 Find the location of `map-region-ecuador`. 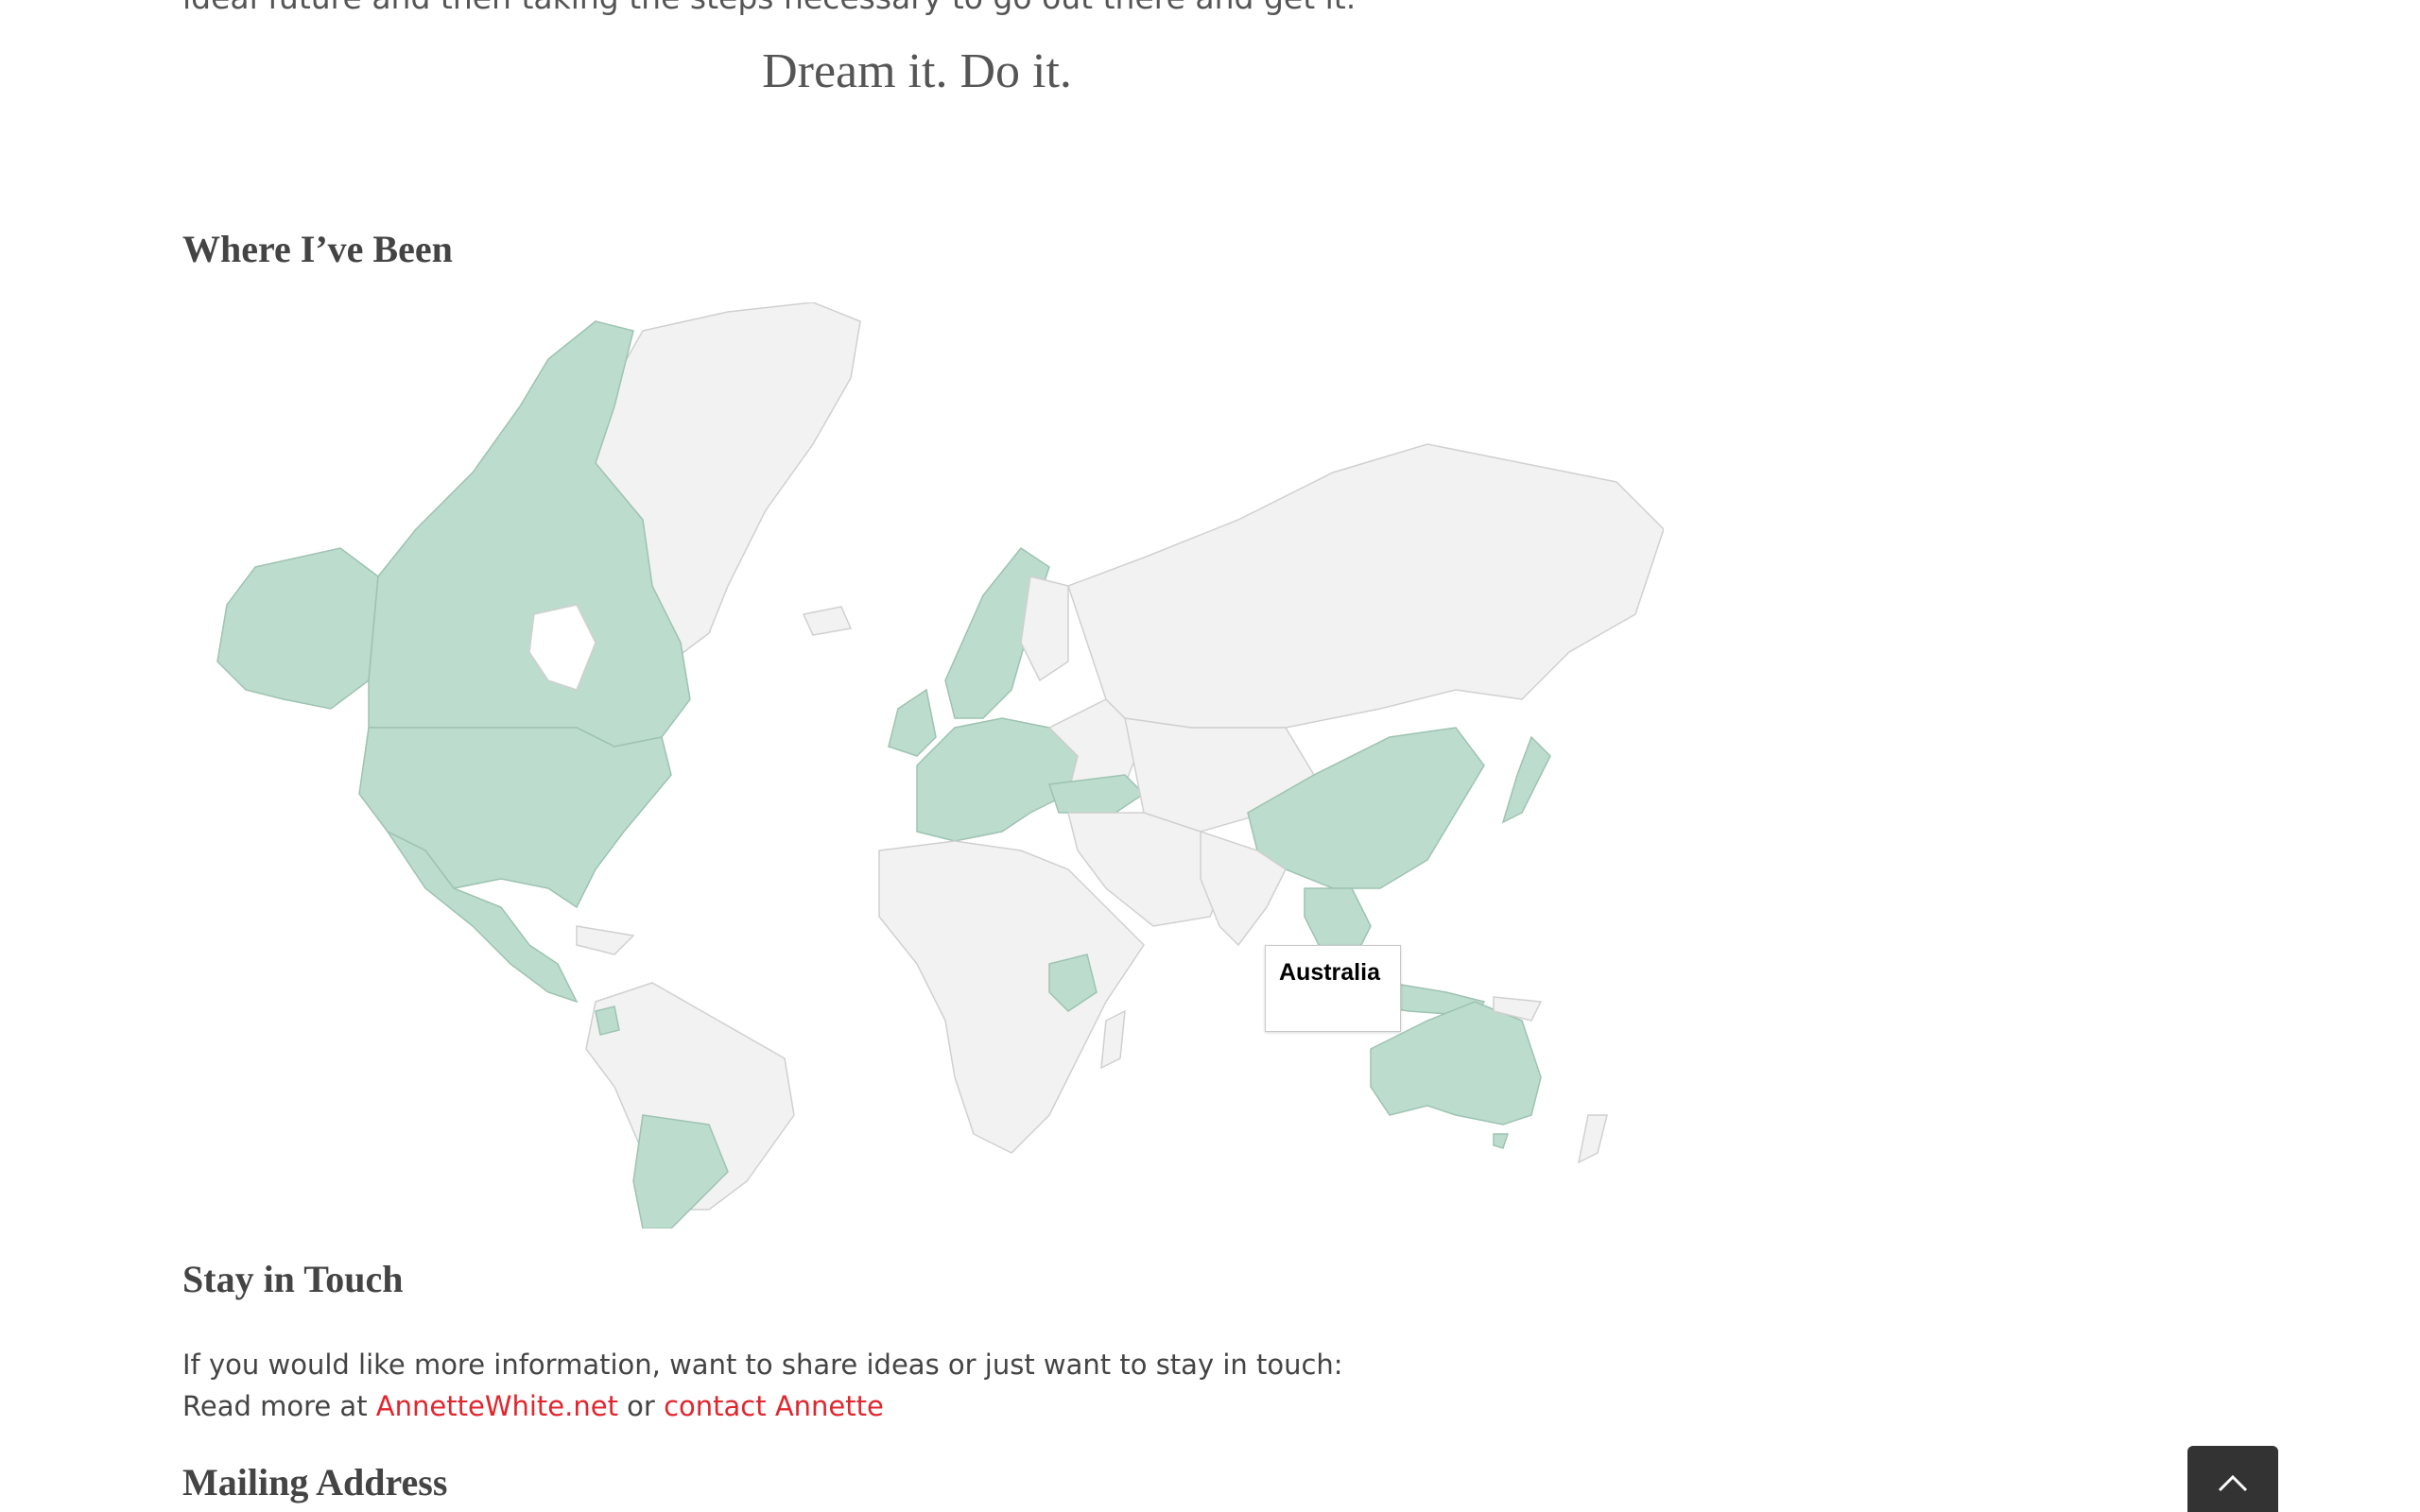

map-region-ecuador is located at coordinates (607, 1020).